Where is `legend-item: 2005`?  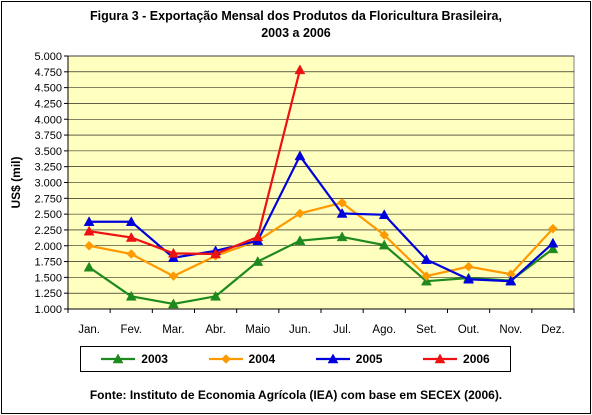
legend-item: 2005 is located at coordinates (349, 359).